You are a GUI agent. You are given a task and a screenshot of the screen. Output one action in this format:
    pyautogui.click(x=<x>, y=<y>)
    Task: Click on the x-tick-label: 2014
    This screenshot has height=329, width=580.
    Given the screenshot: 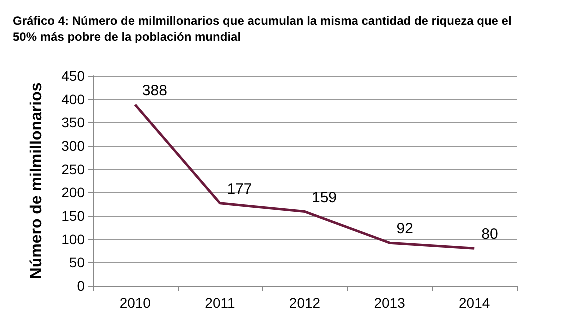 What is the action you would take?
    pyautogui.click(x=474, y=303)
    